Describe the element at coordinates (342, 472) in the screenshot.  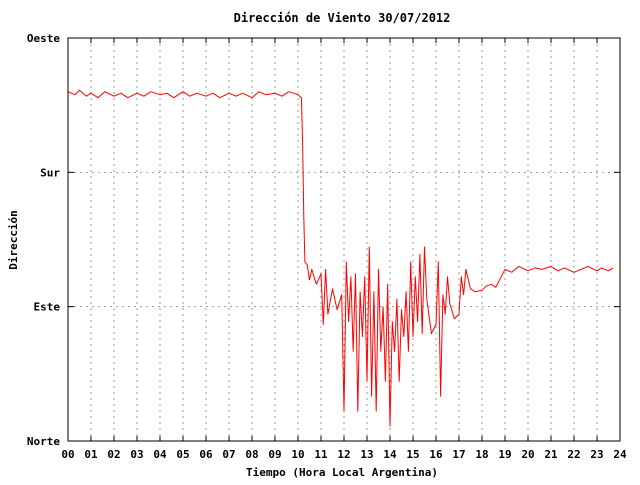
I see `x-axis-label: Tiempo (Hora Local Argentina)` at that location.